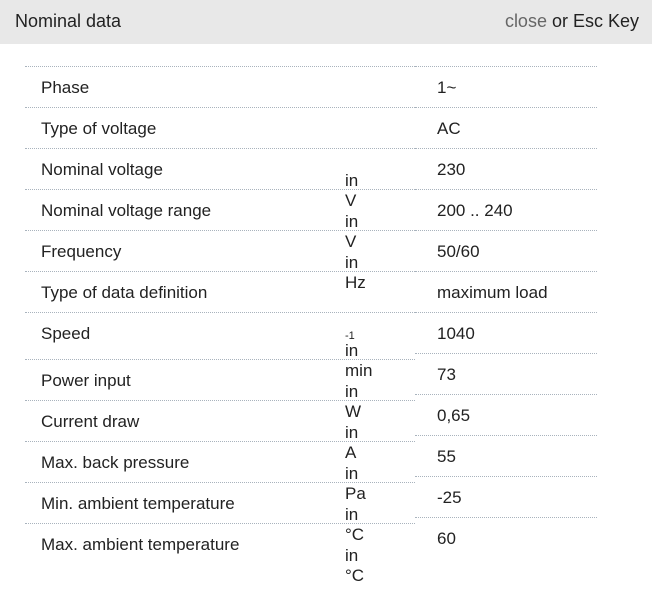 Image resolution: width=652 pixels, height=609 pixels. I want to click on table-row-label: Type of data definition, so click(220, 292).